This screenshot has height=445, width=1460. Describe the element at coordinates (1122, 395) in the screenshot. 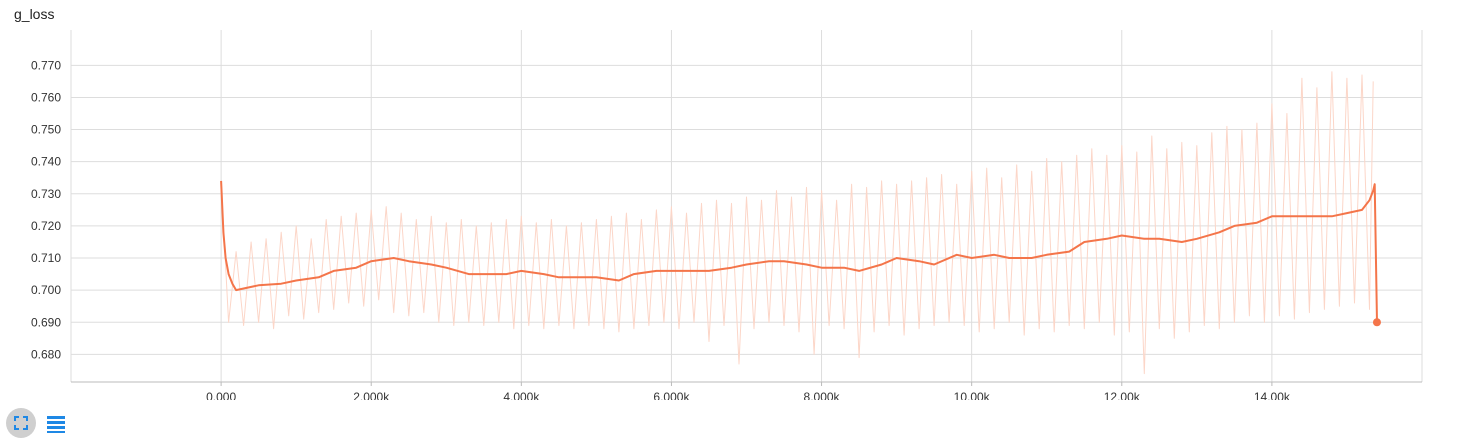

I see `x-tick-label: 12.00k` at that location.